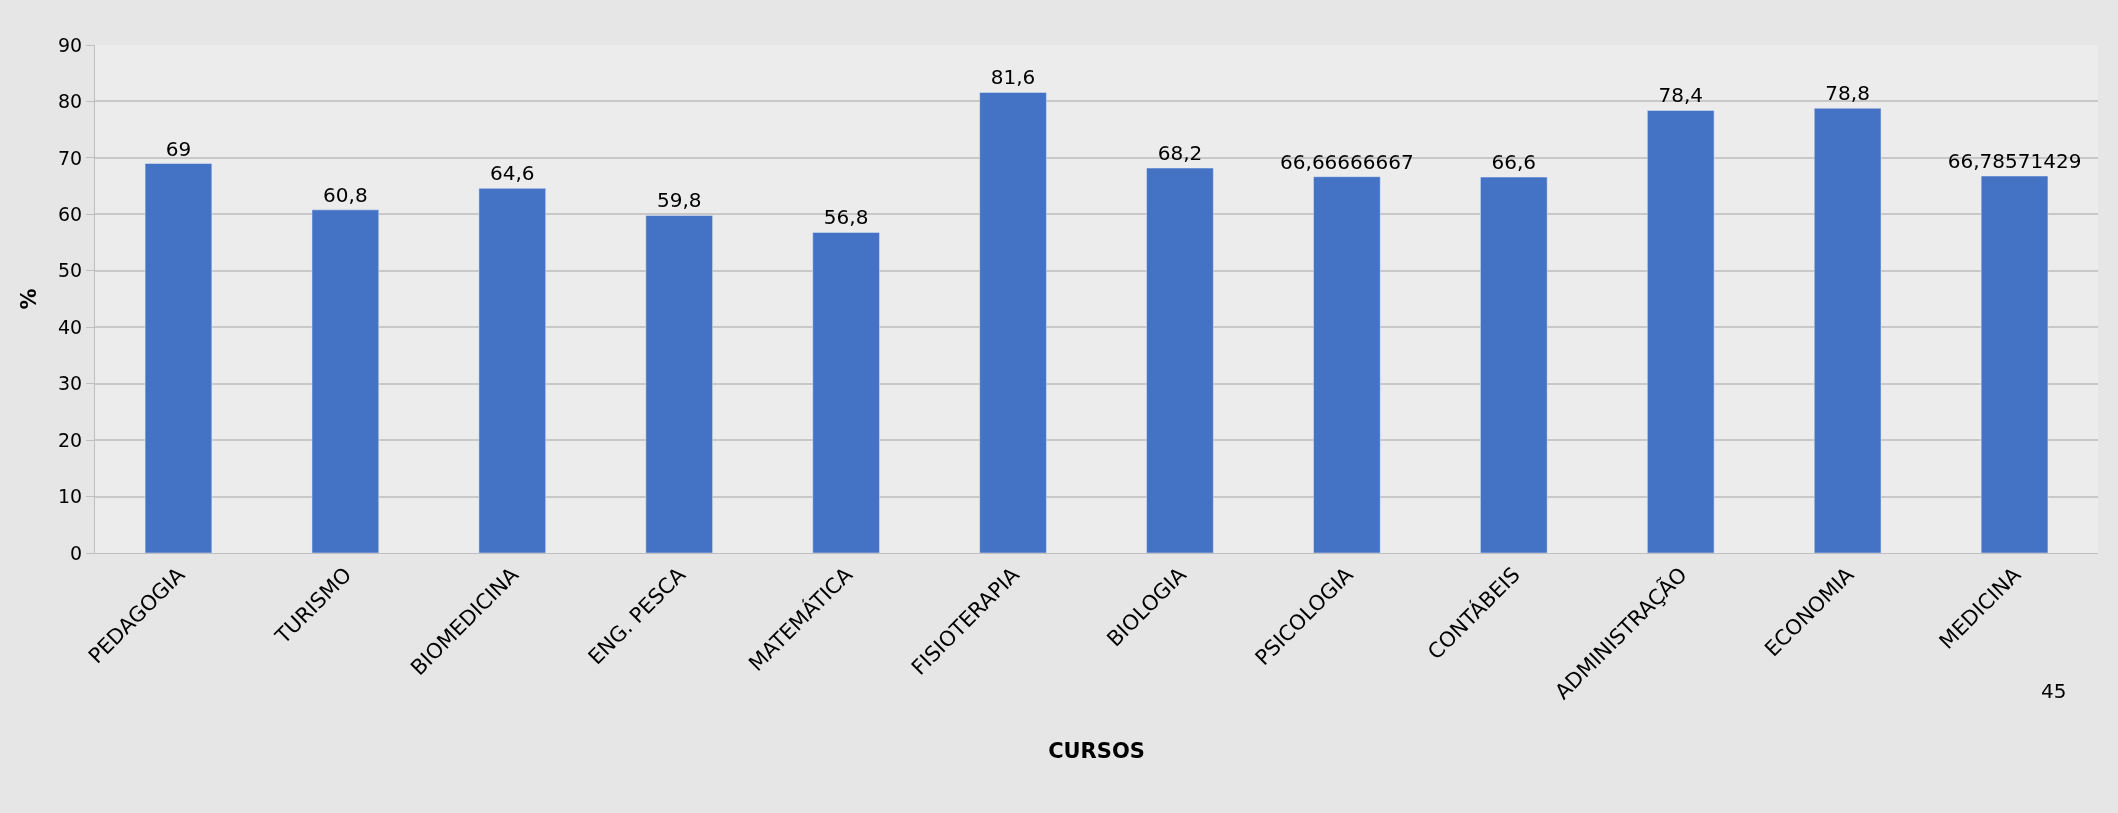  What do you see at coordinates (76, 552) in the screenshot?
I see `y-tick-label: 0` at bounding box center [76, 552].